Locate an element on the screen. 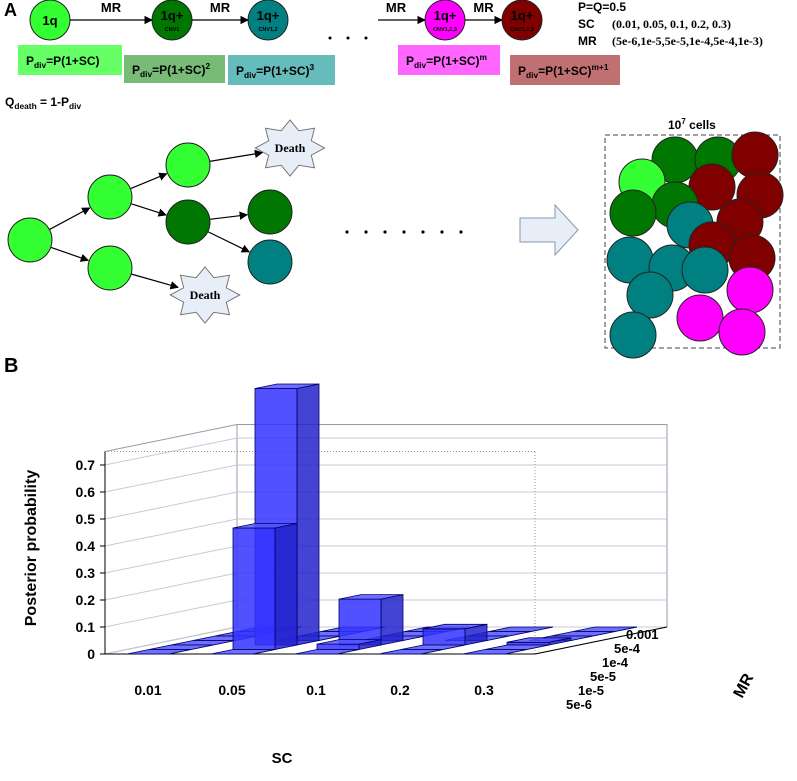 The height and width of the screenshot is (781, 797). y-tick-label: 1e-5 is located at coordinates (591, 690).